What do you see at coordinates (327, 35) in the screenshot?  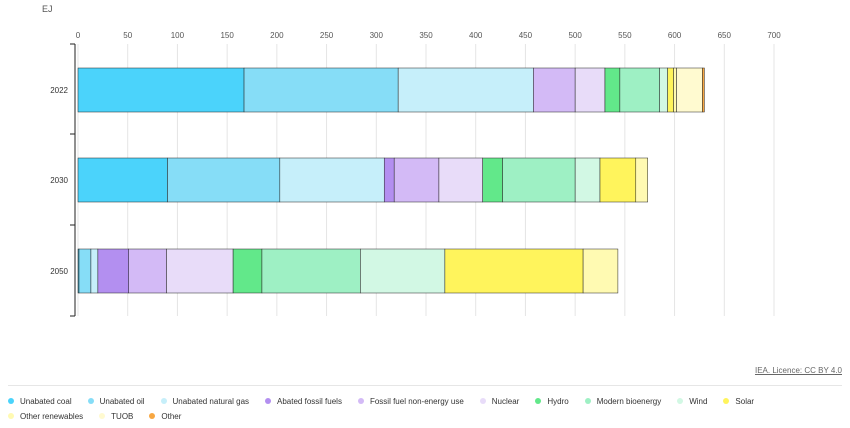 I see `x-tick-label: 250` at bounding box center [327, 35].